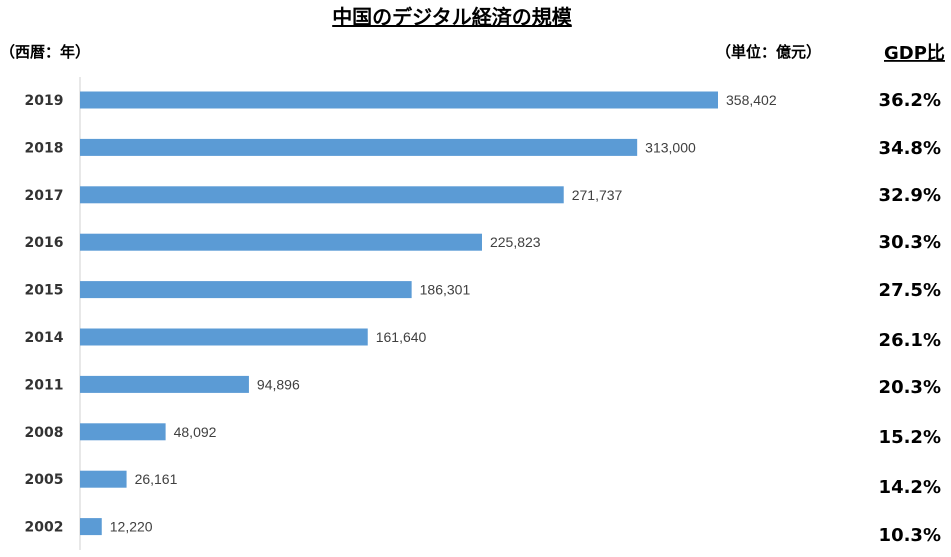 The image size is (951, 557). Describe the element at coordinates (44, 243) in the screenshot. I see `year-label: 2016` at that location.